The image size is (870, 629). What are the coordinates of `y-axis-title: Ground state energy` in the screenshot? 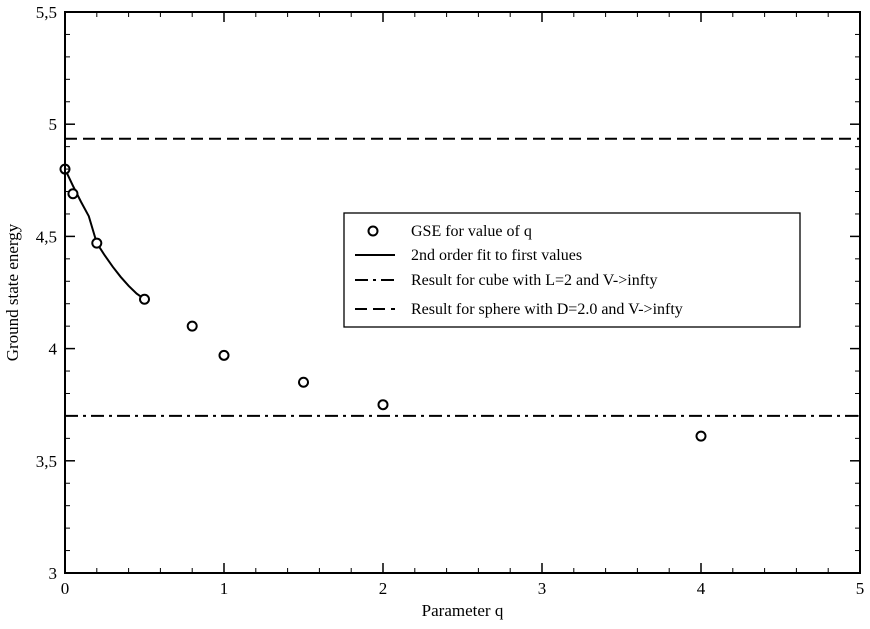 It's located at (12, 292).